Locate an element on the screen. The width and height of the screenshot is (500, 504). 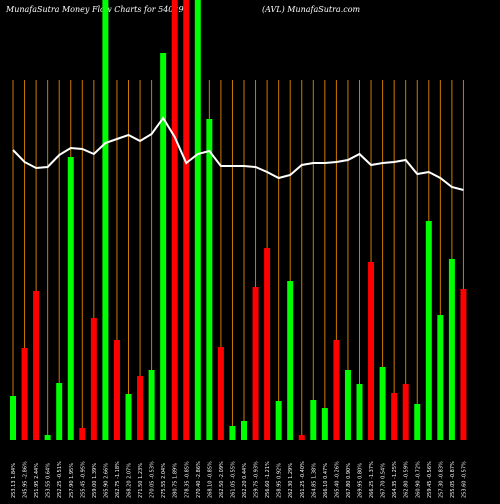
x-tick-label: 255.05 -0.87% is located at coordinates (453, 479).